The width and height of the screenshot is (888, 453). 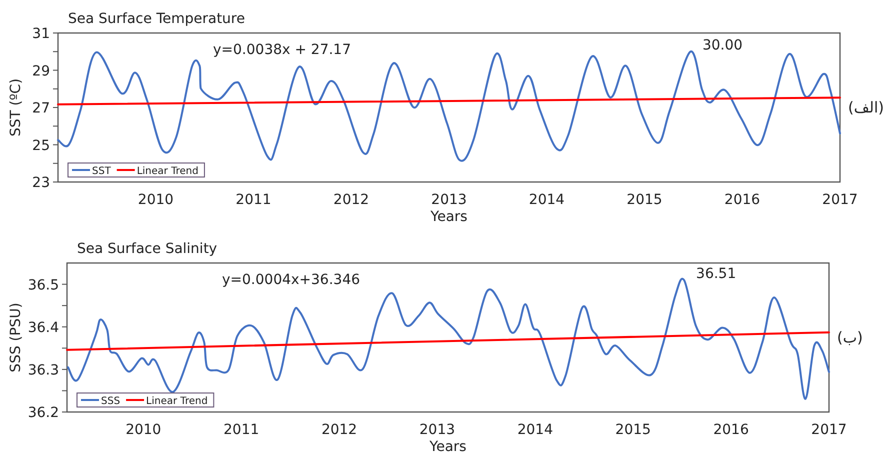 What do you see at coordinates (41, 183) in the screenshot?
I see `y-tick-label: 23` at bounding box center [41, 183].